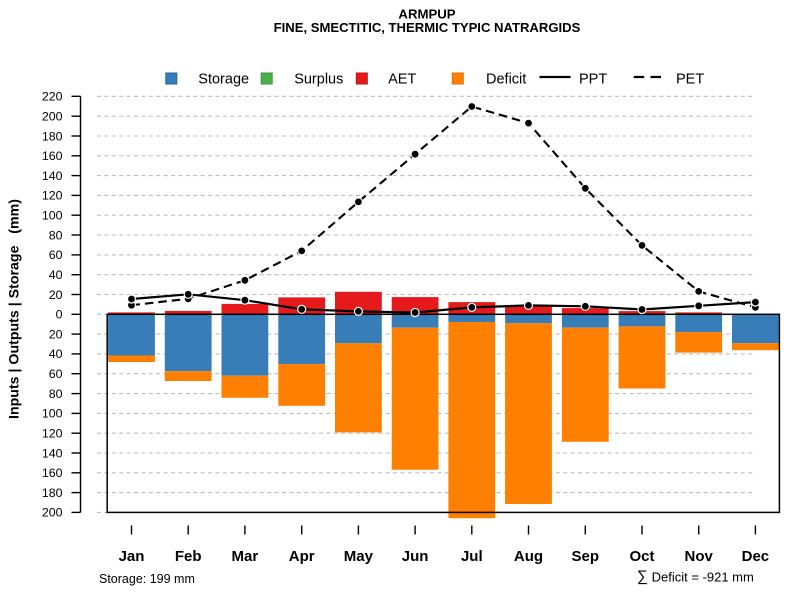 This screenshot has height=600, width=800. What do you see at coordinates (699, 556) in the screenshot?
I see `svg-text: Nov` at bounding box center [699, 556].